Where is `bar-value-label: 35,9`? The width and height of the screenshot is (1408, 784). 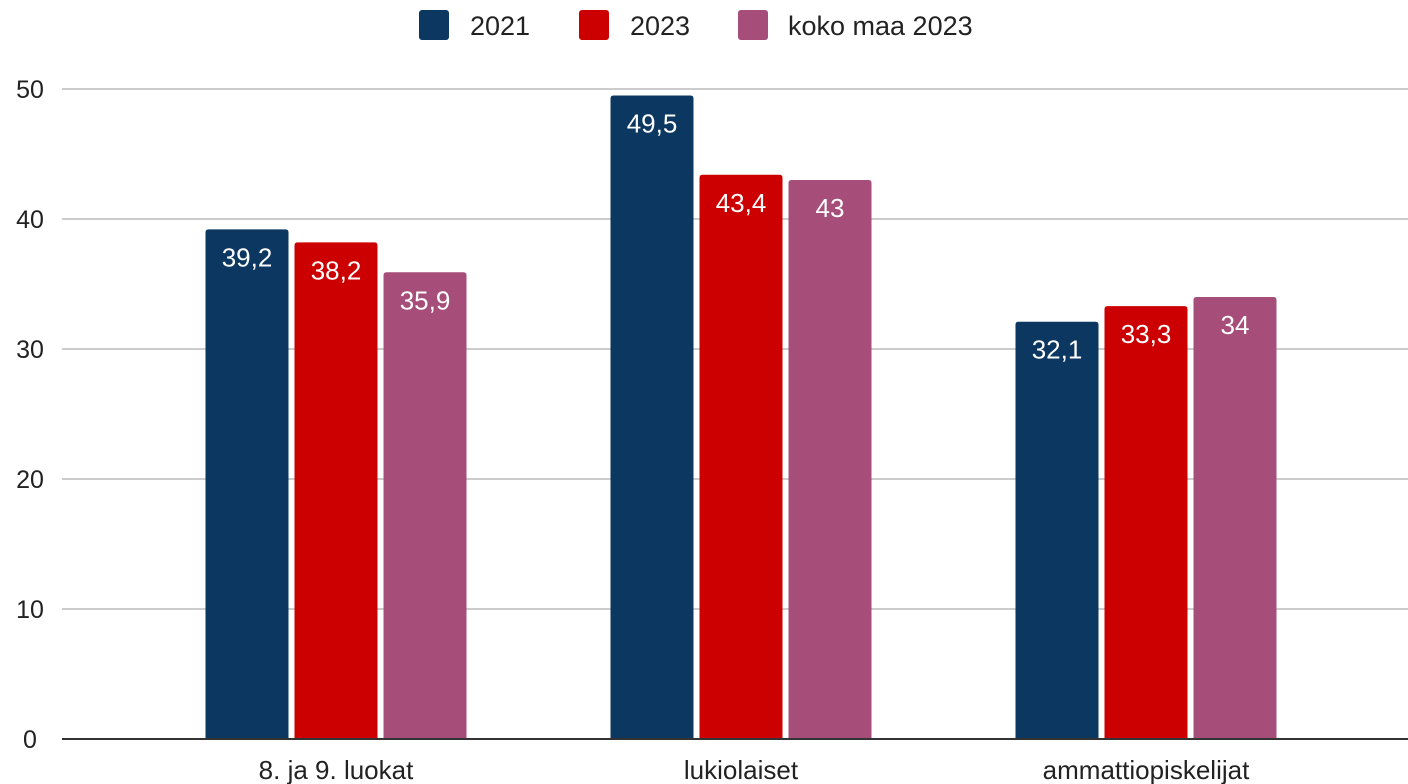
bar-value-label: 35,9 is located at coordinates (425, 300).